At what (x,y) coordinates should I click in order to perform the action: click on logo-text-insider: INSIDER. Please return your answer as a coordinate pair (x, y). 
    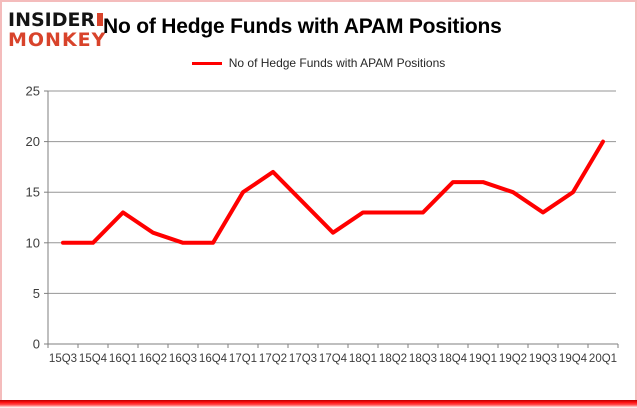
    Looking at the image, I should click on (52, 20).